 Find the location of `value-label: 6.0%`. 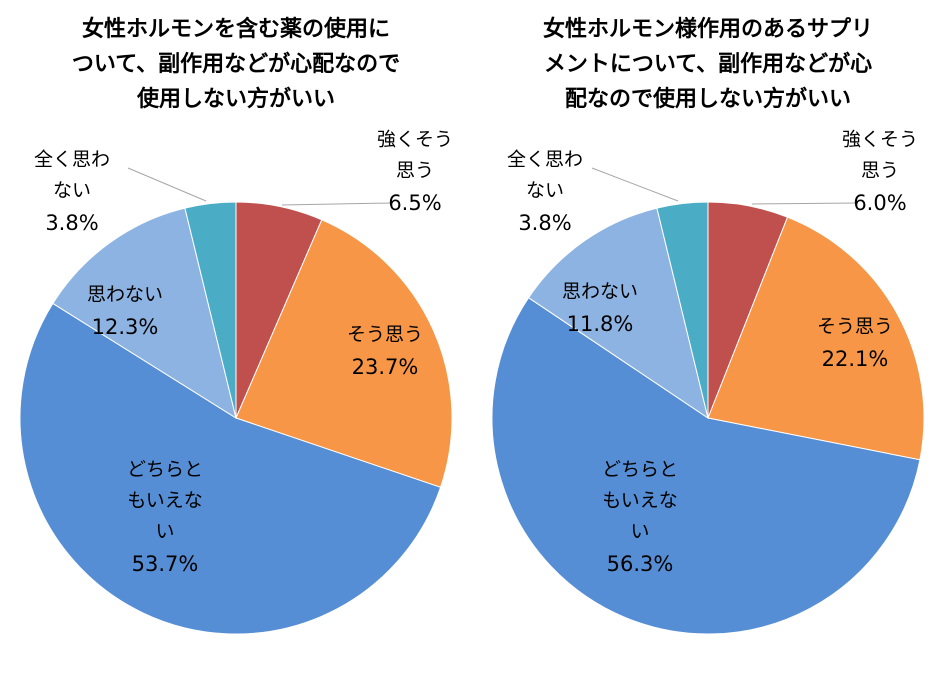

value-label: 6.0% is located at coordinates (879, 203).